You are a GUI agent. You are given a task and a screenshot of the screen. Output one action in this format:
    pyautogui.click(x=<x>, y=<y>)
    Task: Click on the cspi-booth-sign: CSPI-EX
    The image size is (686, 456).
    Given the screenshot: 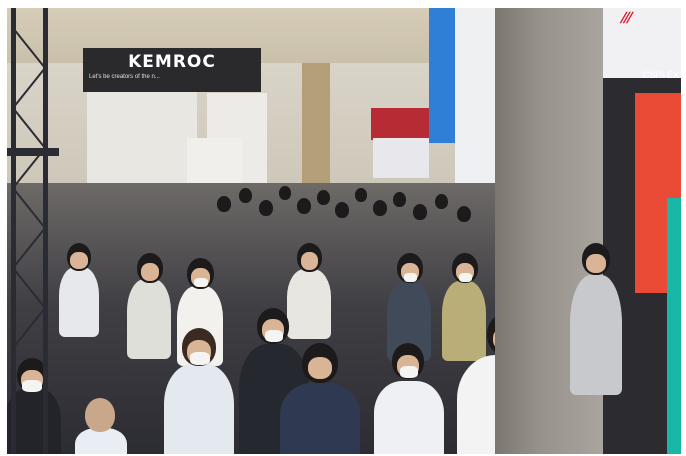 What is the action you would take?
    pyautogui.click(x=661, y=75)
    